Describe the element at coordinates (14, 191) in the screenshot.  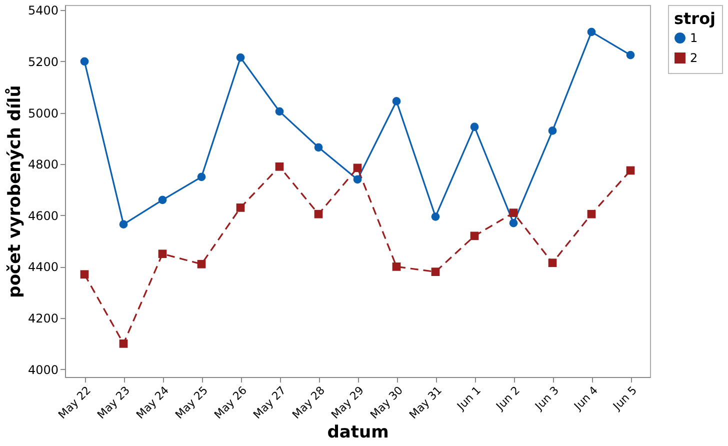
I see `y-axis-title: počet vyrobených dílů` at that location.